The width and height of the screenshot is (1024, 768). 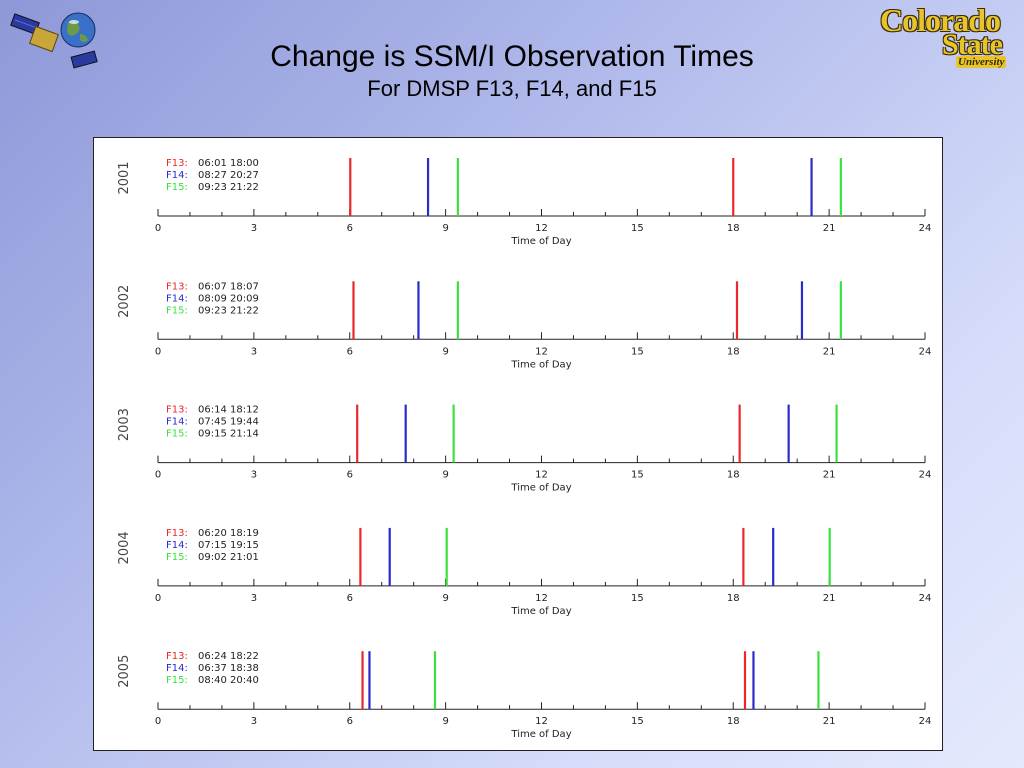 What do you see at coordinates (637, 475) in the screenshot?
I see `x-tick-label-2003-15: 15` at bounding box center [637, 475].